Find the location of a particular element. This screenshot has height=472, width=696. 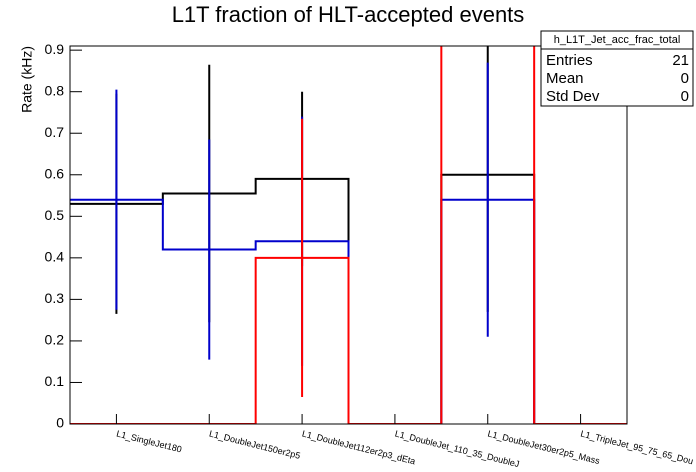

stats-title: h_L1T_Jet_acc_frac_total is located at coordinates (617, 40).